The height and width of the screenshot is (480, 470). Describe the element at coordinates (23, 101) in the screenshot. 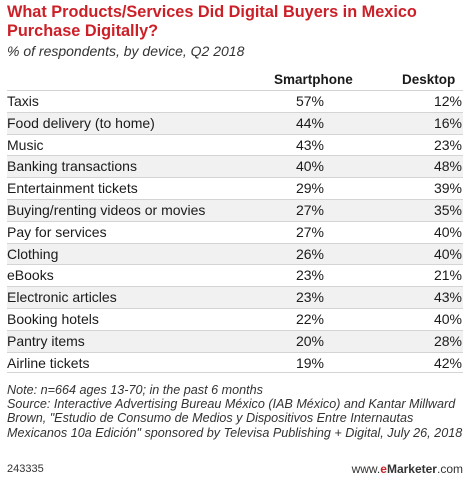

I see `row-label: Taxis` at that location.